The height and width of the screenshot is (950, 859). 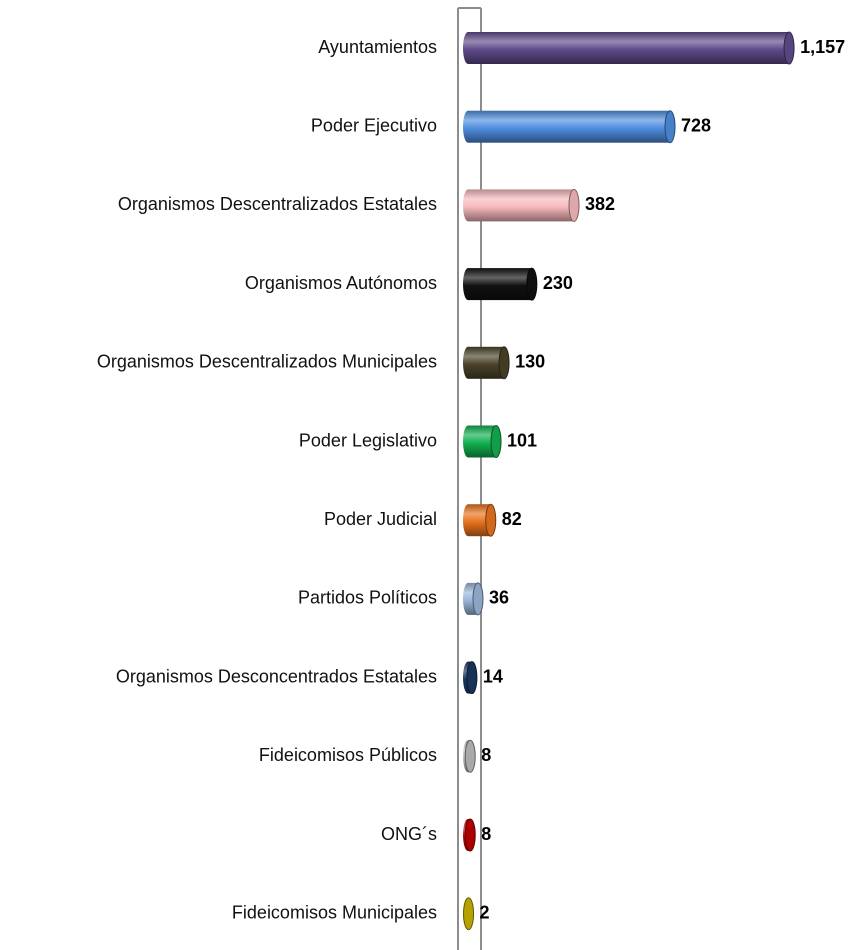 What do you see at coordinates (485, 912) in the screenshot?
I see `value-label: 2` at bounding box center [485, 912].